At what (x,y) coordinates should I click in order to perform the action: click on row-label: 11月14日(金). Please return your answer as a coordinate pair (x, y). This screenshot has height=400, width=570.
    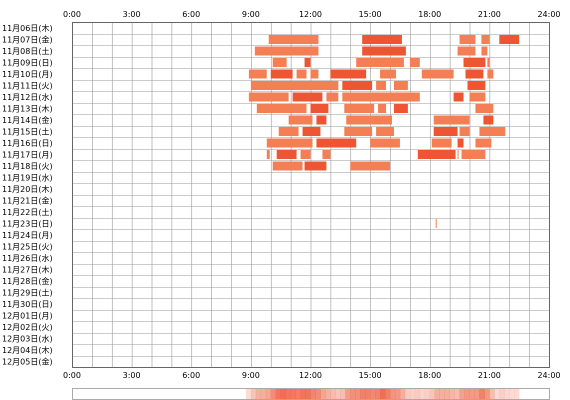
    Looking at the image, I should click on (27, 120).